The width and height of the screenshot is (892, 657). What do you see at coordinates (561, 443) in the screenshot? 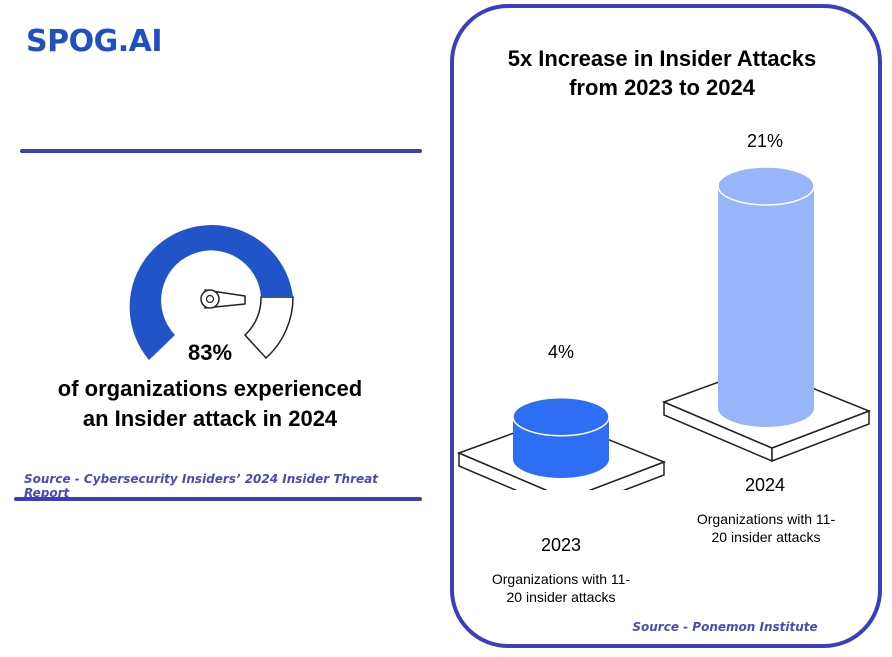
I see `bar-group-2023` at bounding box center [561, 443].